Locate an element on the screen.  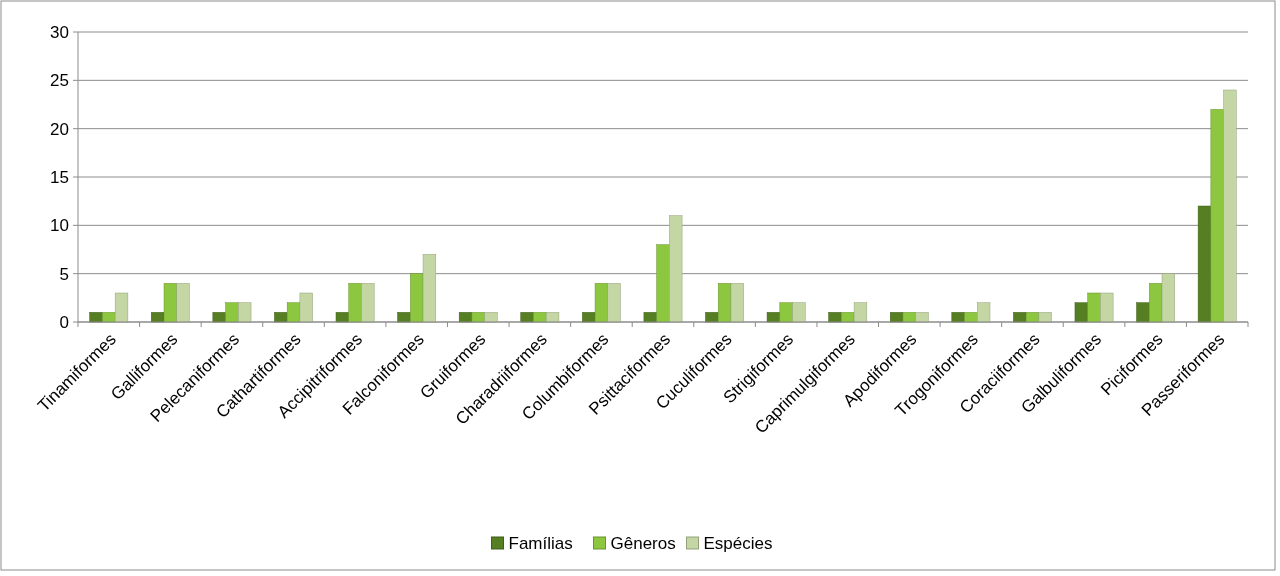
y-tick-label: 30 is located at coordinates (59, 32).